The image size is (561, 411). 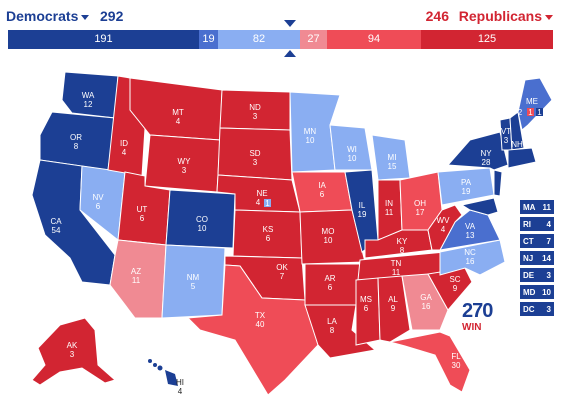 What do you see at coordinates (486, 153) in the screenshot?
I see `state-ny-abbr: NY` at bounding box center [486, 153].